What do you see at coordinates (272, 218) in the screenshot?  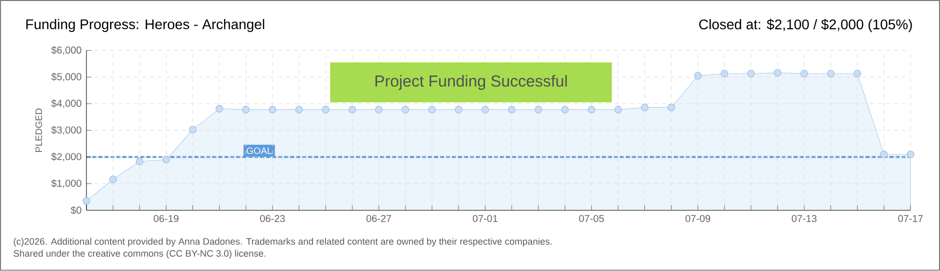 I see `x-tick-label: 06-23` at bounding box center [272, 218].